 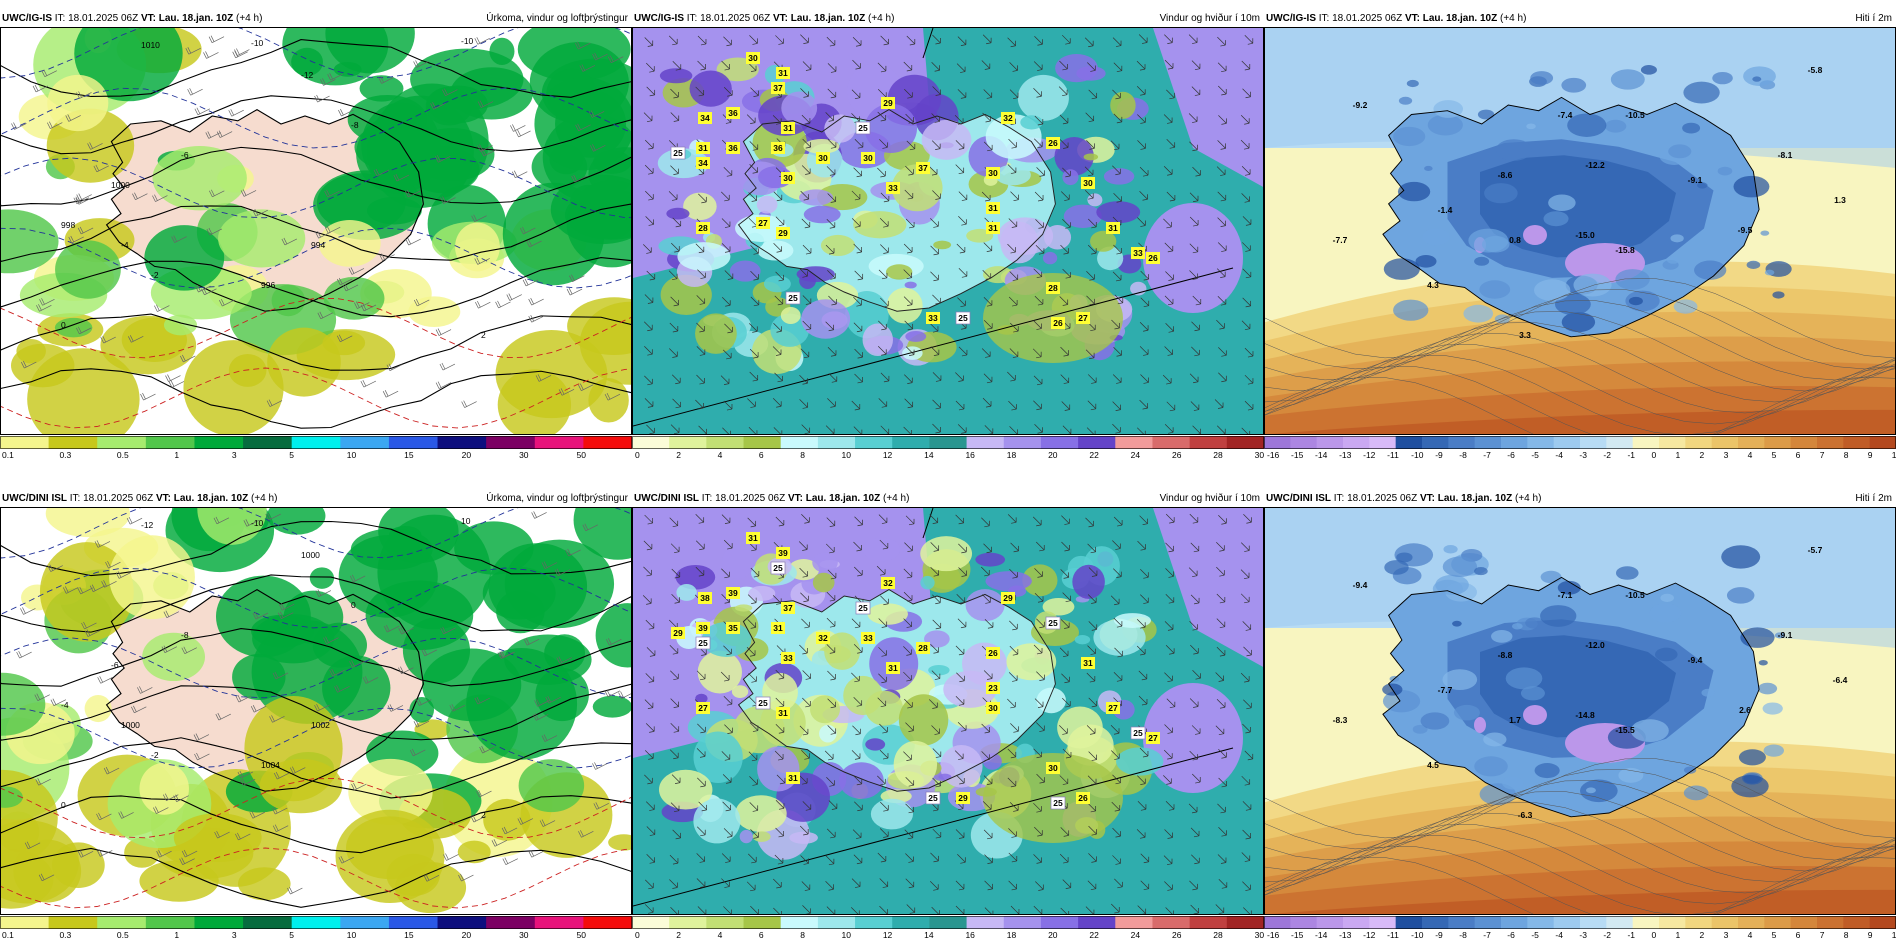 What do you see at coordinates (1012, 935) in the screenshot?
I see `colorbar-tick-label: 18` at bounding box center [1012, 935].